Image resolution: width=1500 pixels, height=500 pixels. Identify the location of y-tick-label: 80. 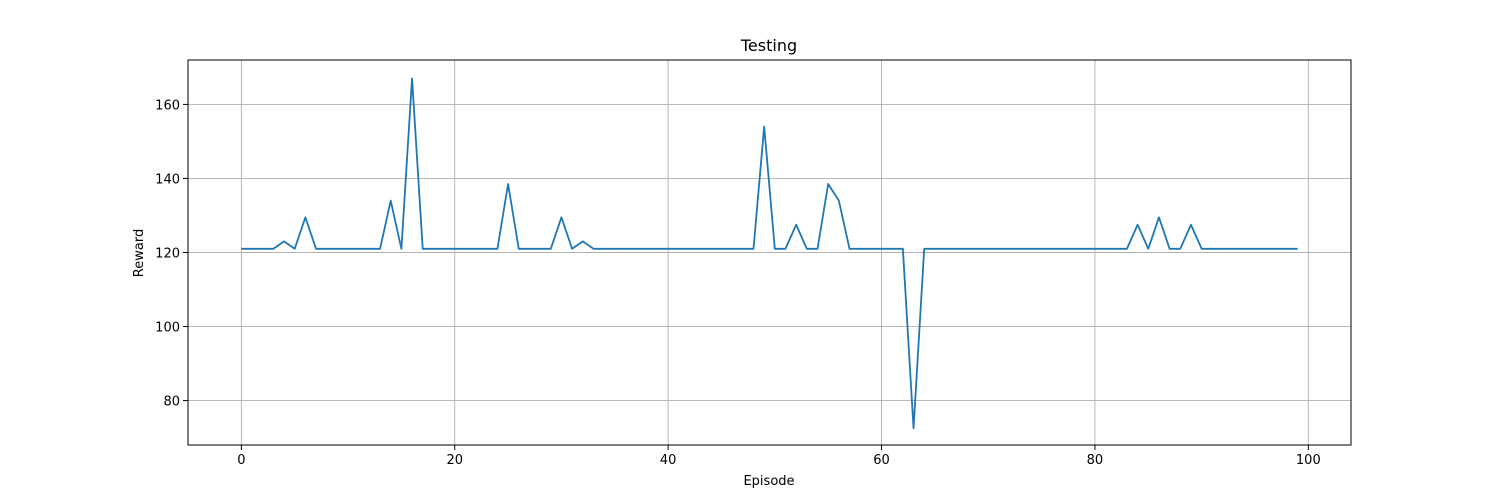
(171, 402).